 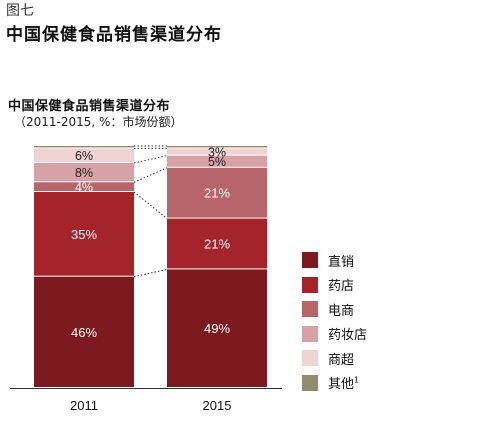 What do you see at coordinates (348, 336) in the screenshot?
I see `legend-label: 药妆店` at bounding box center [348, 336].